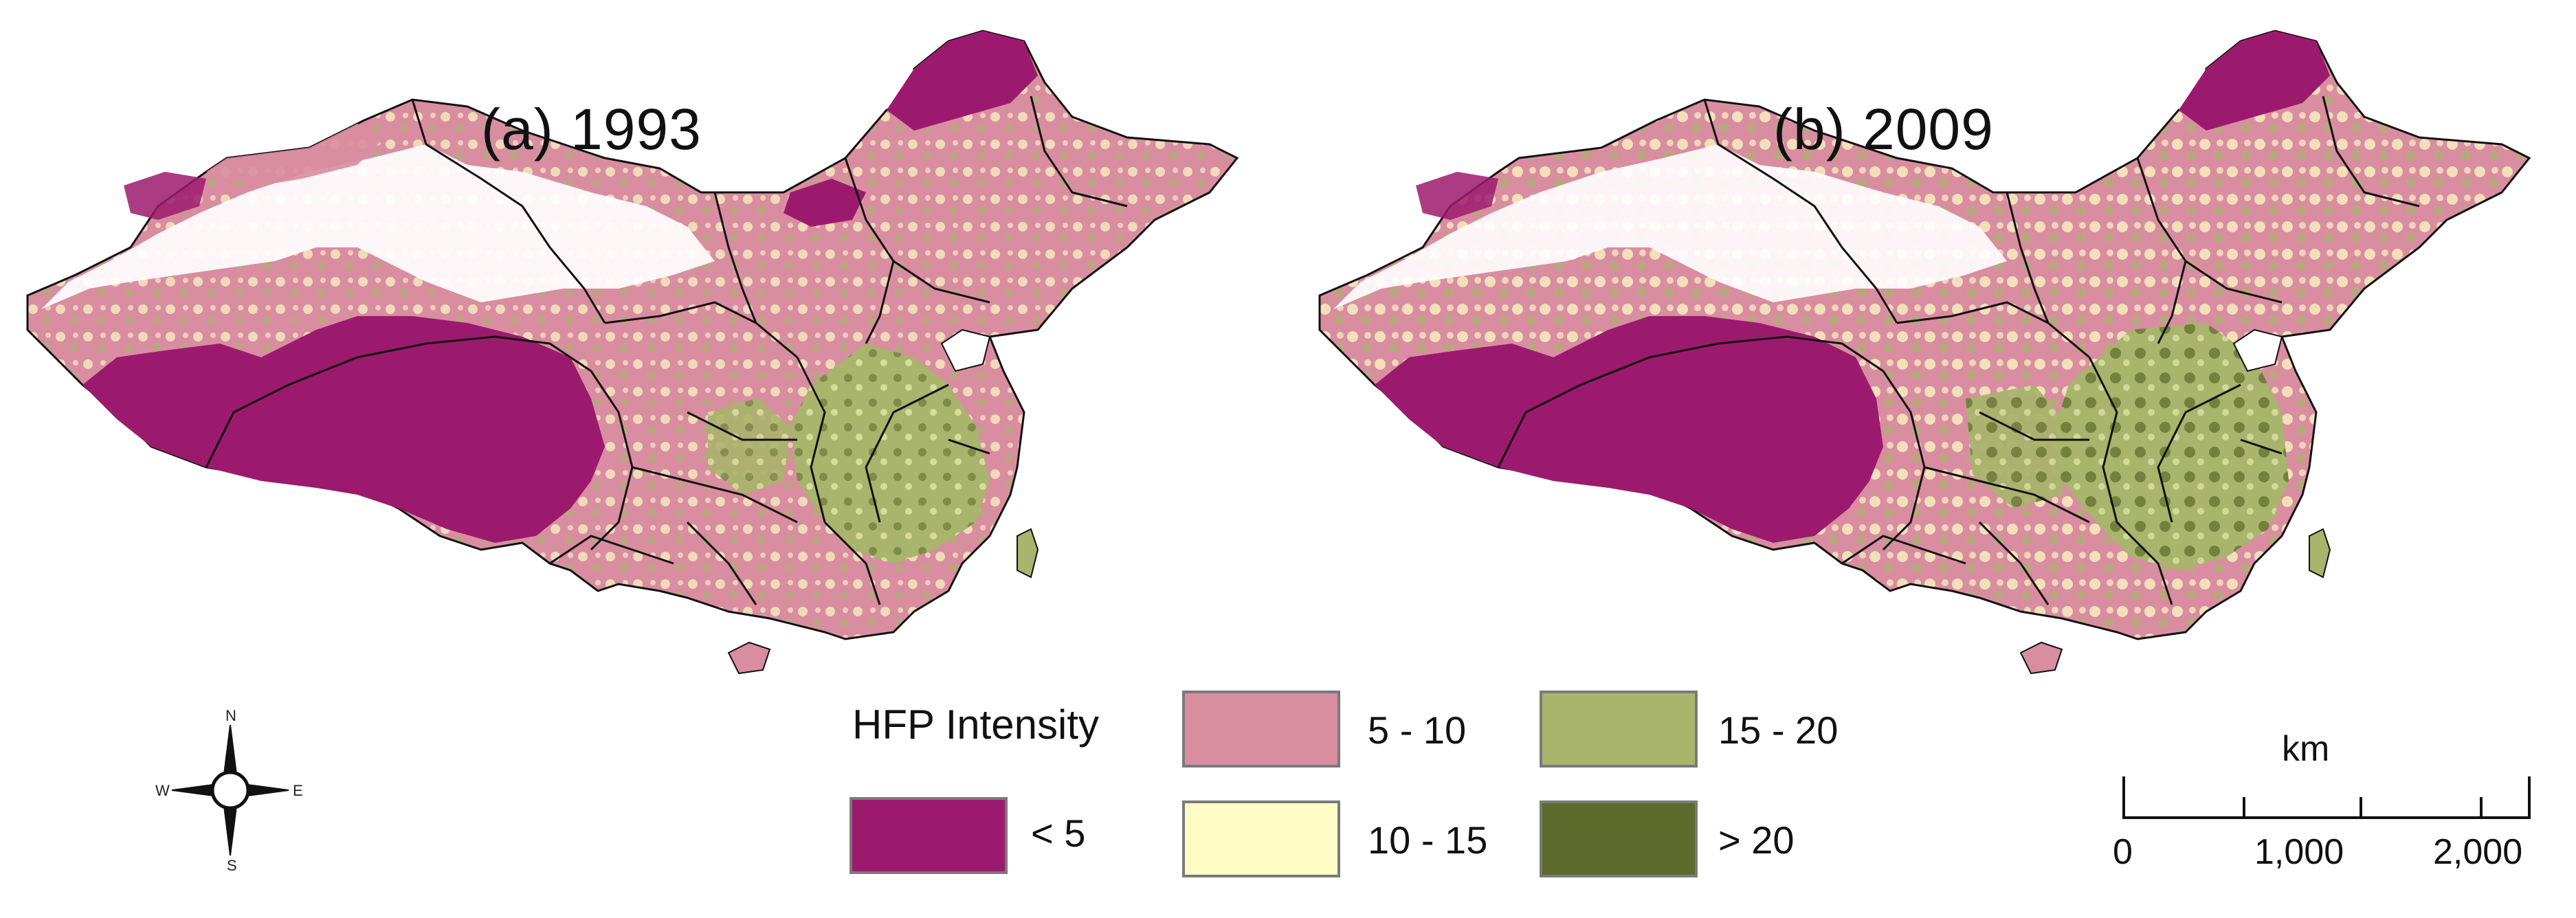 Image resolution: width=2576 pixels, height=918 pixels. Describe the element at coordinates (230, 715) in the screenshot. I see `compass-north-label: N` at that location.